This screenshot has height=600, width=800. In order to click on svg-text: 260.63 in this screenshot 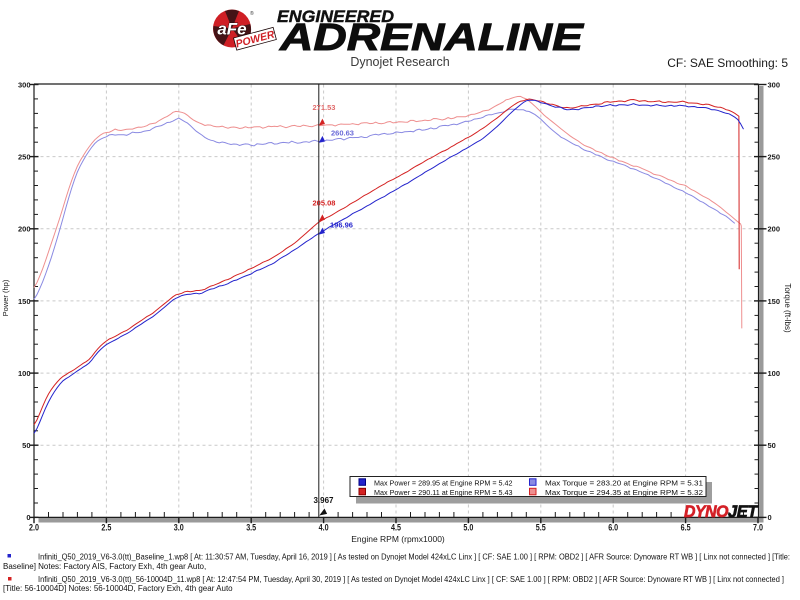, I will do `click(342, 133)`.